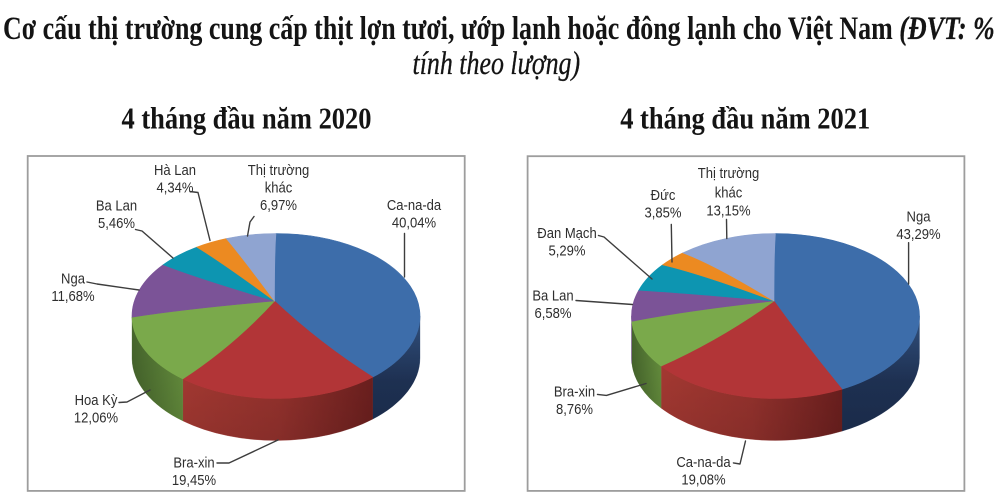 This screenshot has width=1000, height=504. I want to click on svg-text: Đức, so click(663, 194).